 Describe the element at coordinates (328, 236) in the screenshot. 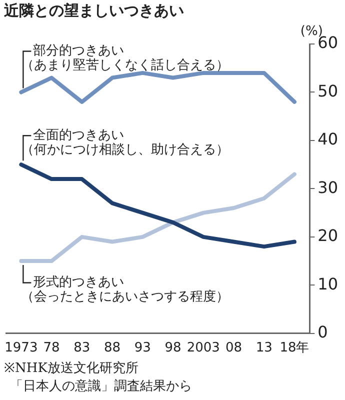

I see `y-tick-label: 20` at that location.